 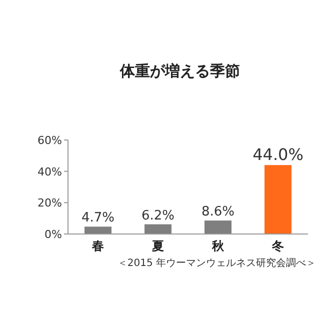 I want to click on x-tick-label: 冬, so click(x=277, y=246).